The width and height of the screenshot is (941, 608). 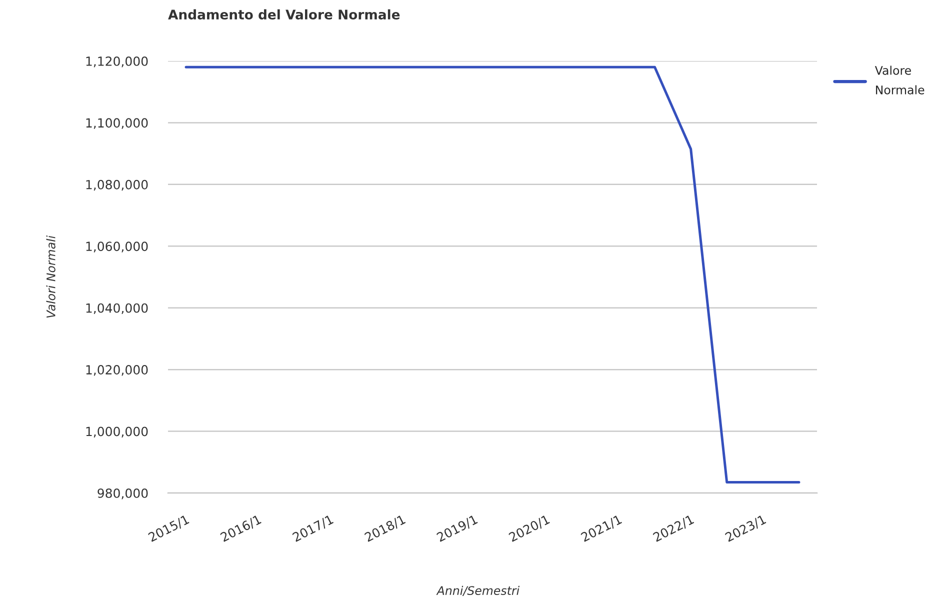 I want to click on y-axis-title: Valori Normali, so click(x=51, y=276).